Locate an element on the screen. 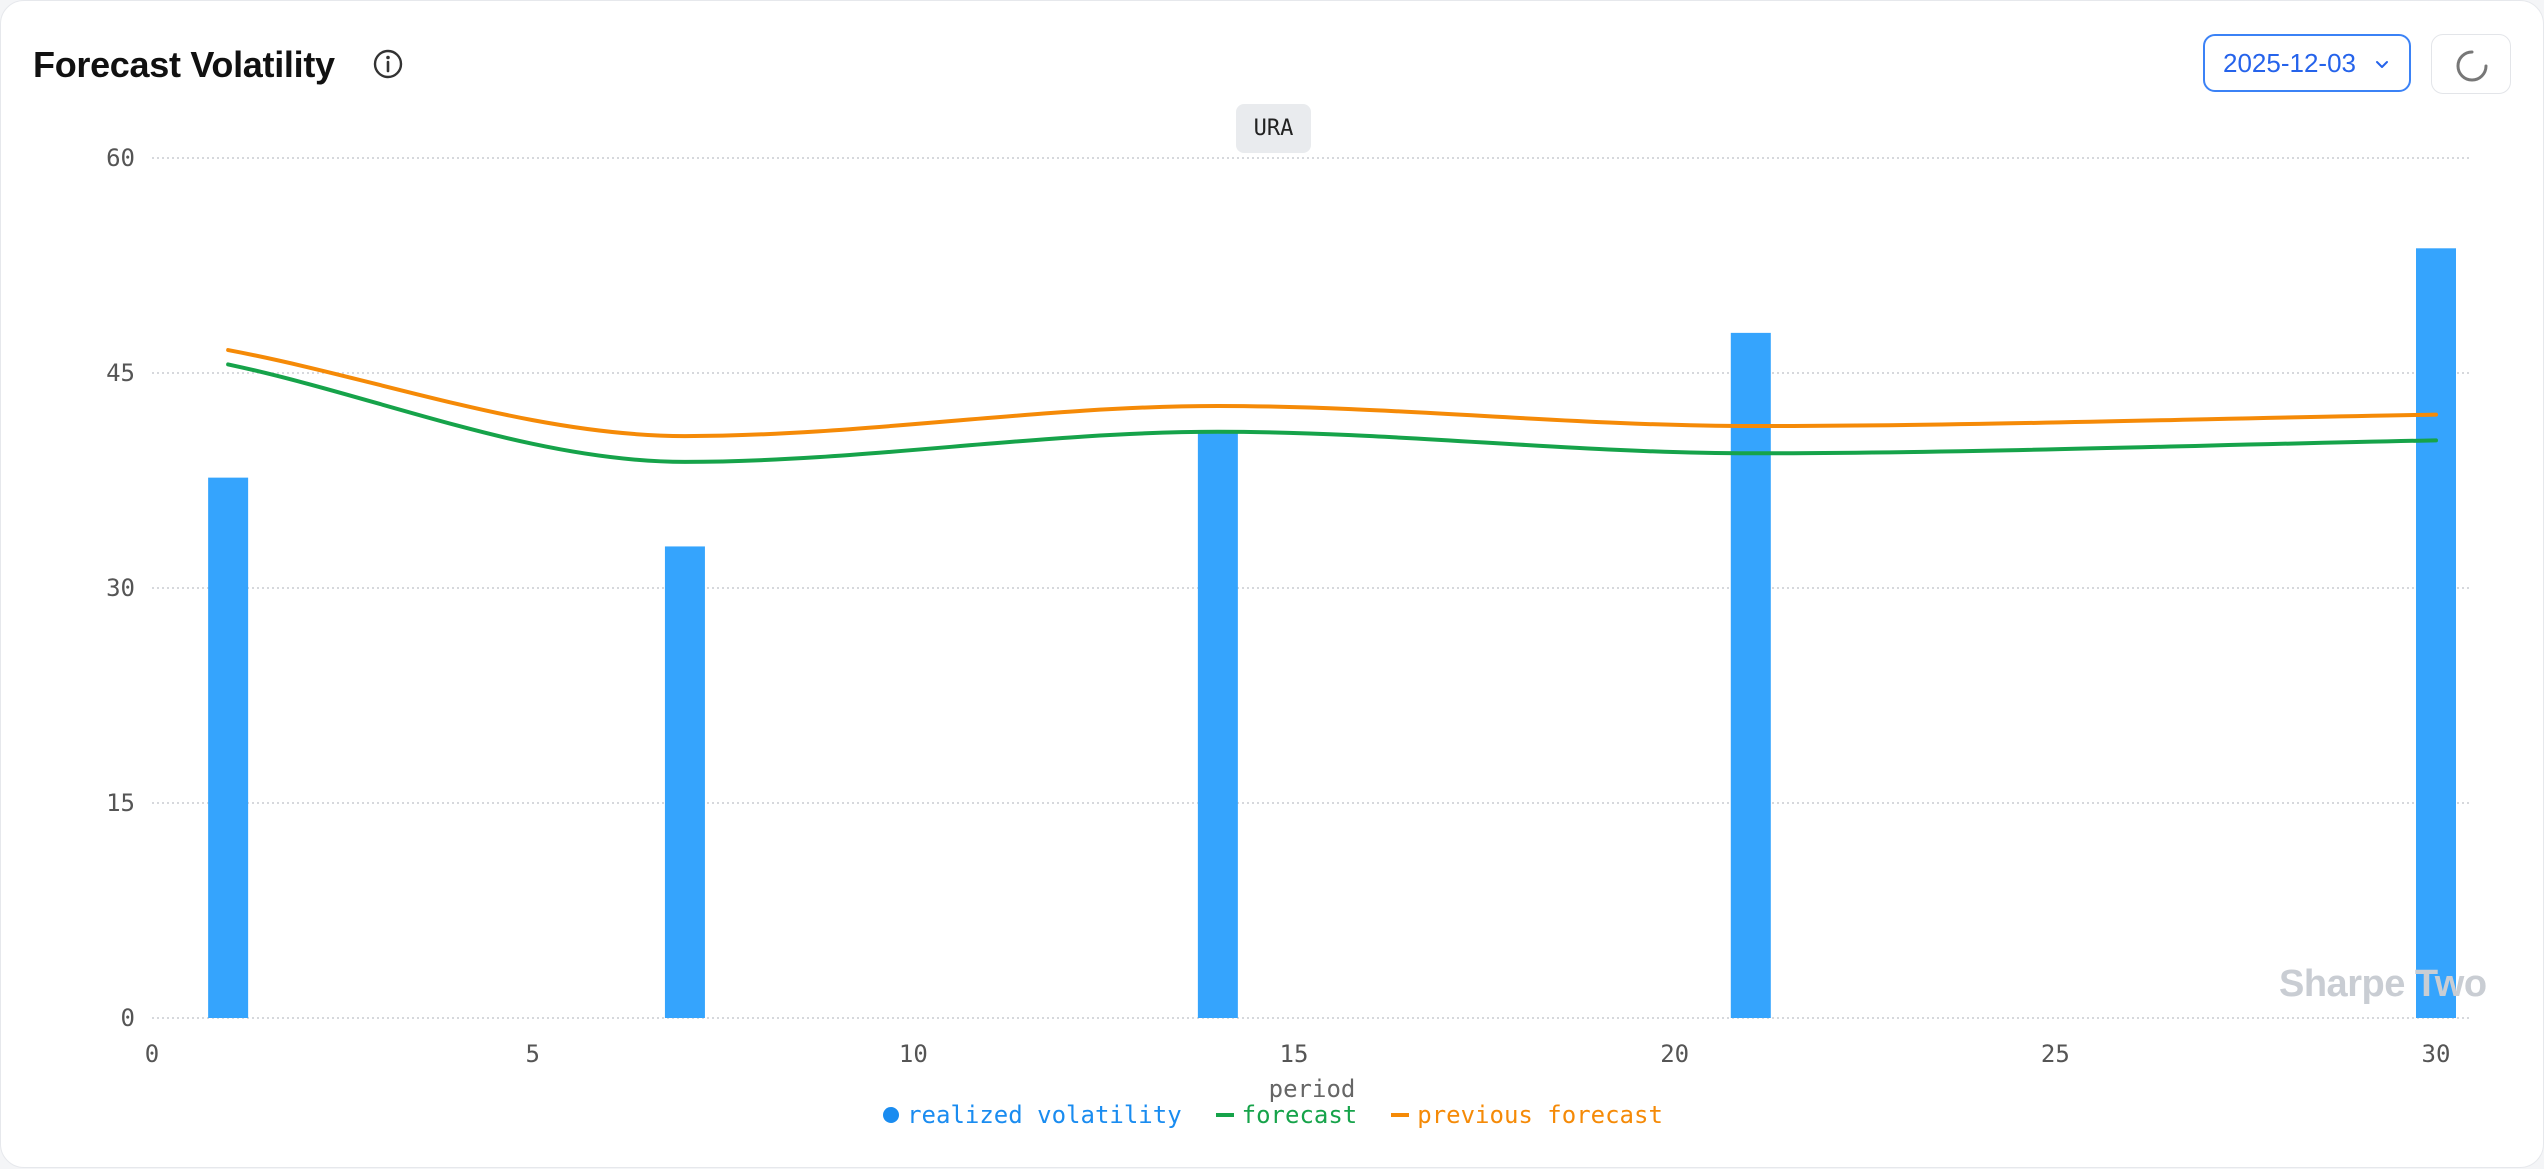 The image size is (2544, 1169). x-axis-label: period is located at coordinates (1312, 1089).